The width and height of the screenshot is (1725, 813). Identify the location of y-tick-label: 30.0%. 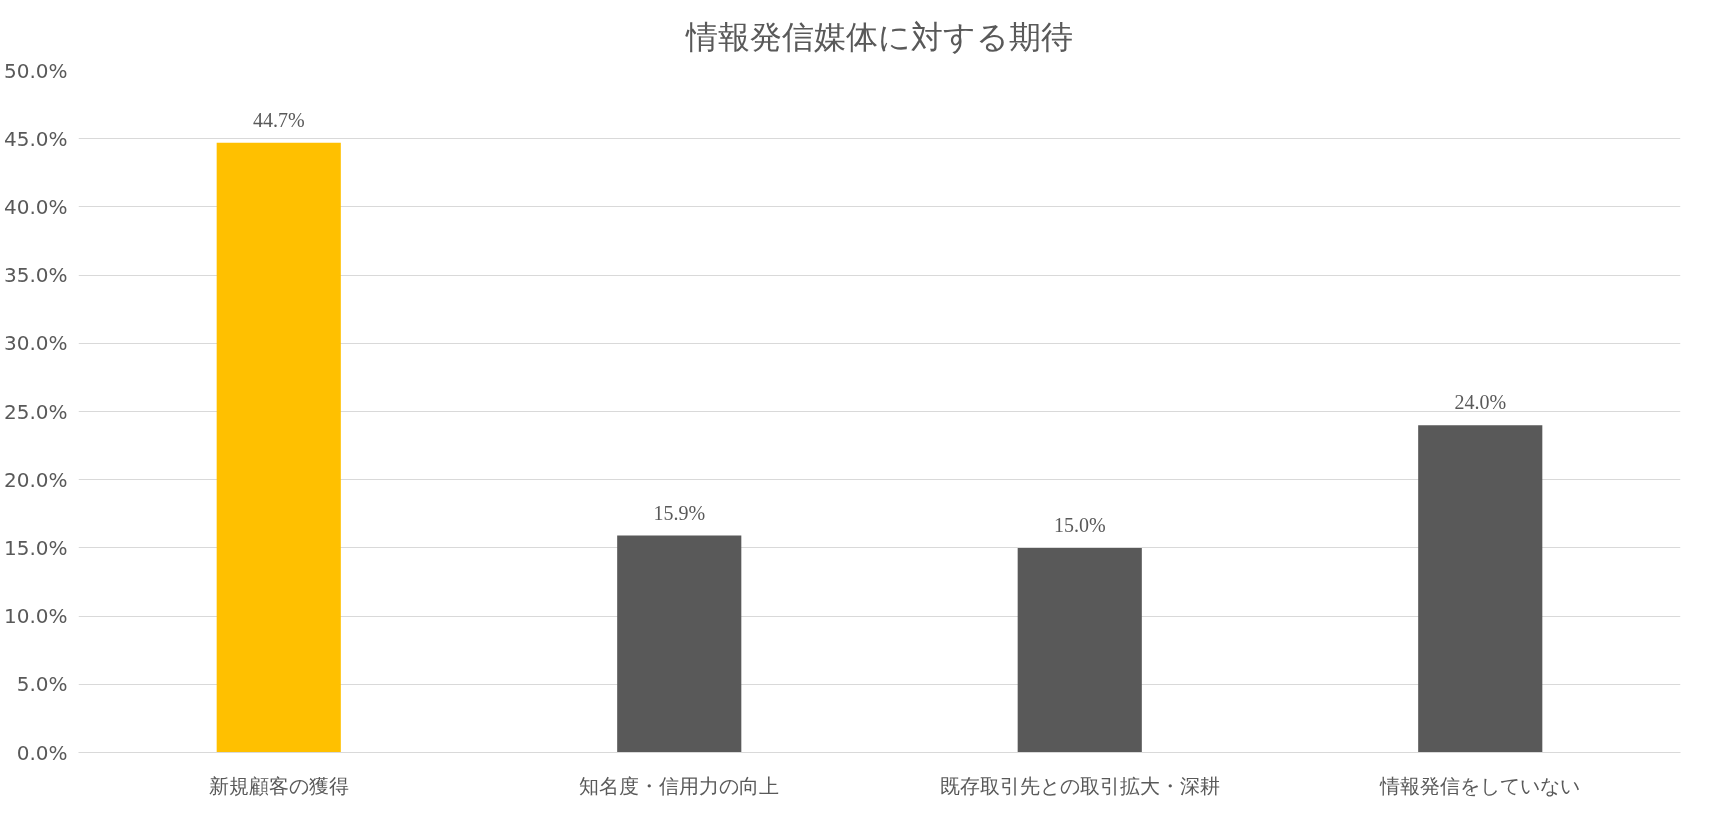
(35, 343).